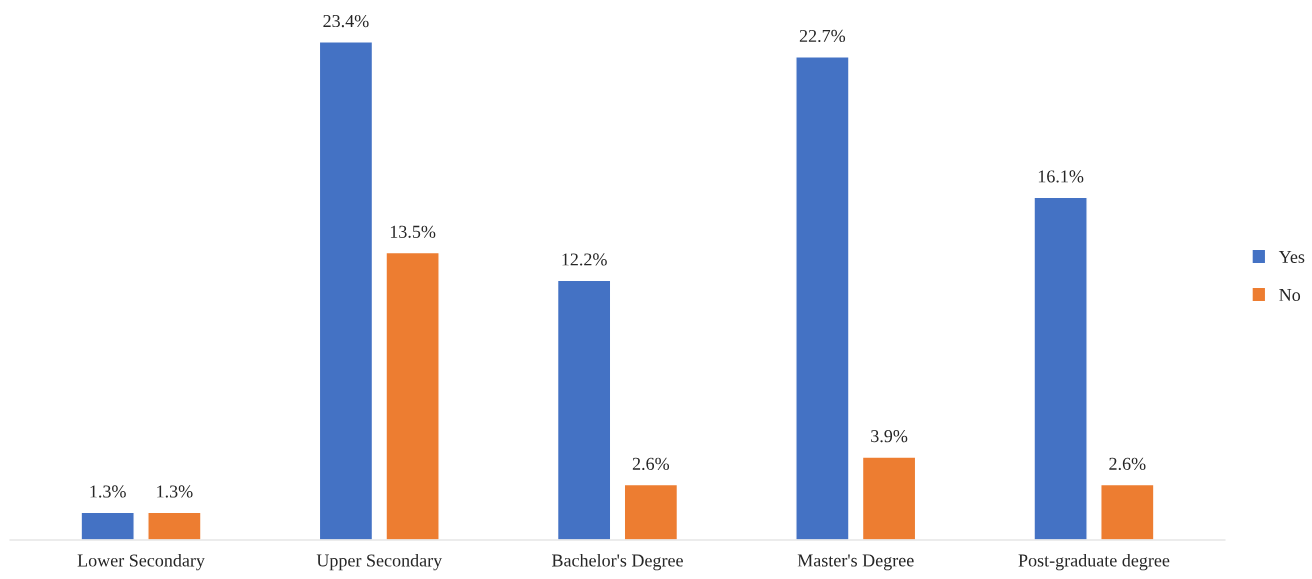  Describe the element at coordinates (855, 562) in the screenshot. I see `x-tick-label: Master's Degree` at that location.